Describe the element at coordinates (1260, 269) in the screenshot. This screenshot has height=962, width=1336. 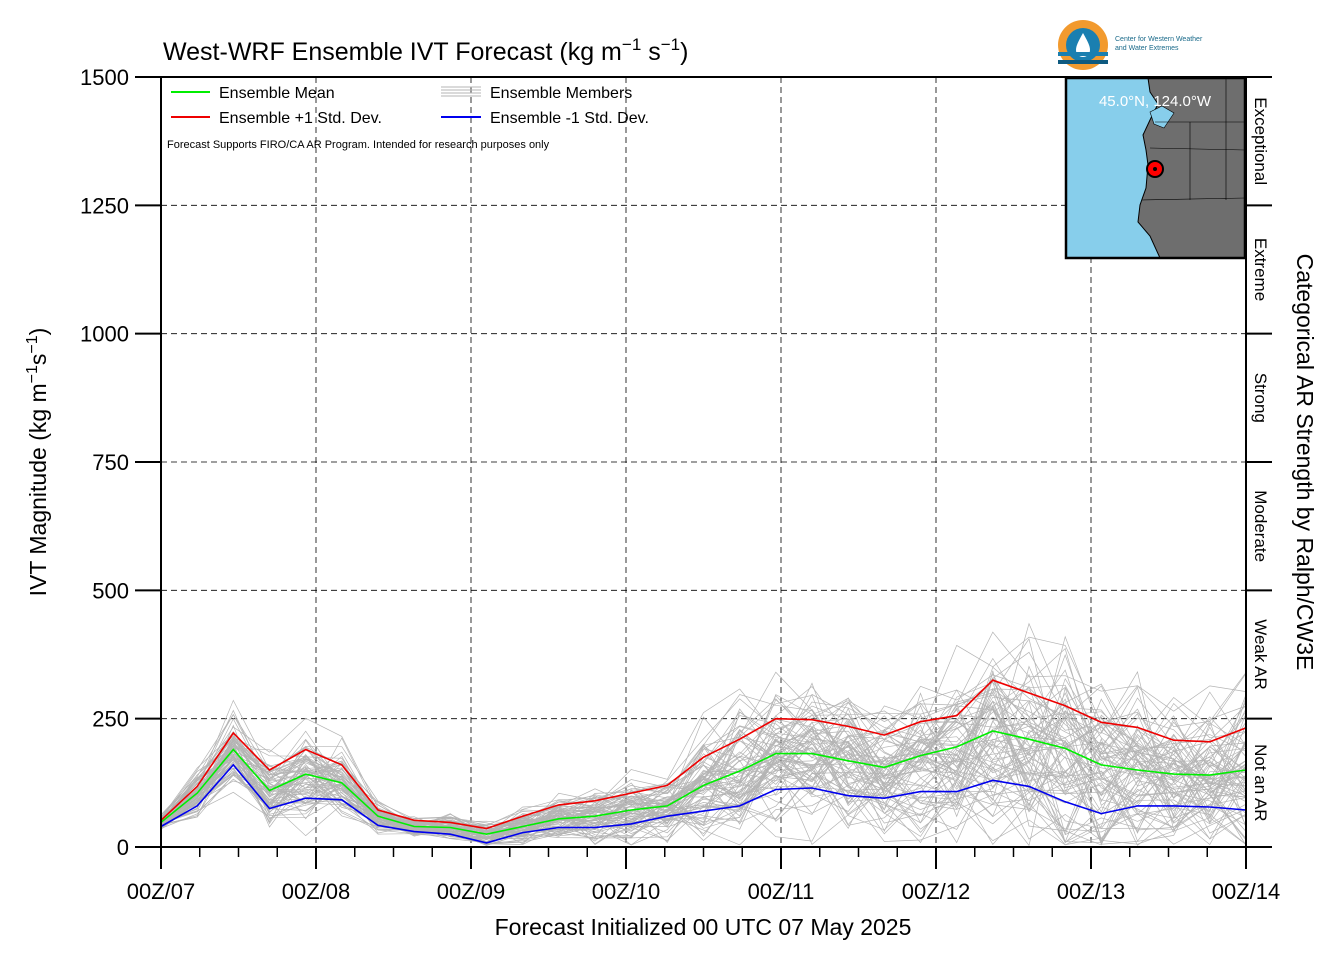
I see `category-label: Extreme` at that location.